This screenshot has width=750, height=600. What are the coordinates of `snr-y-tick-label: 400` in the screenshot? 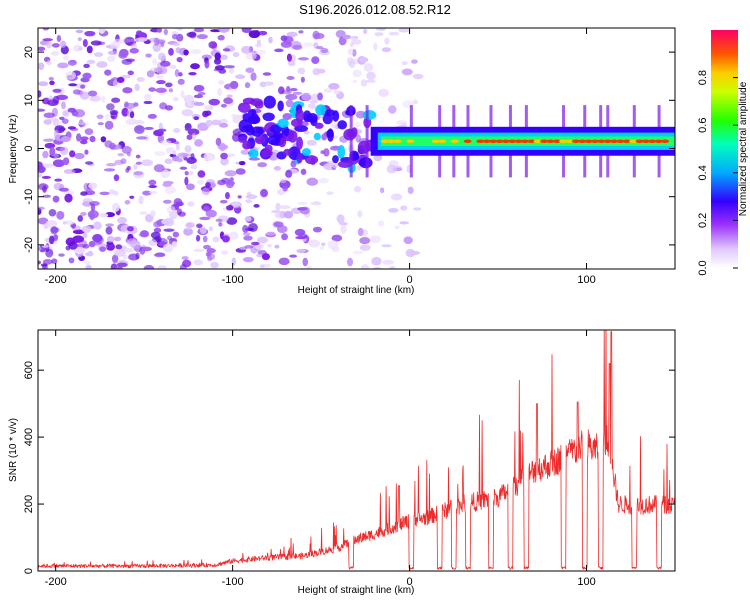 It's located at (29, 437).